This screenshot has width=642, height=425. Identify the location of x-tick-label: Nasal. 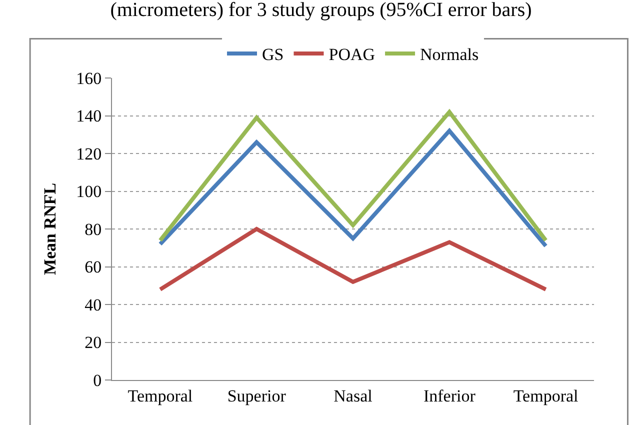
(353, 396).